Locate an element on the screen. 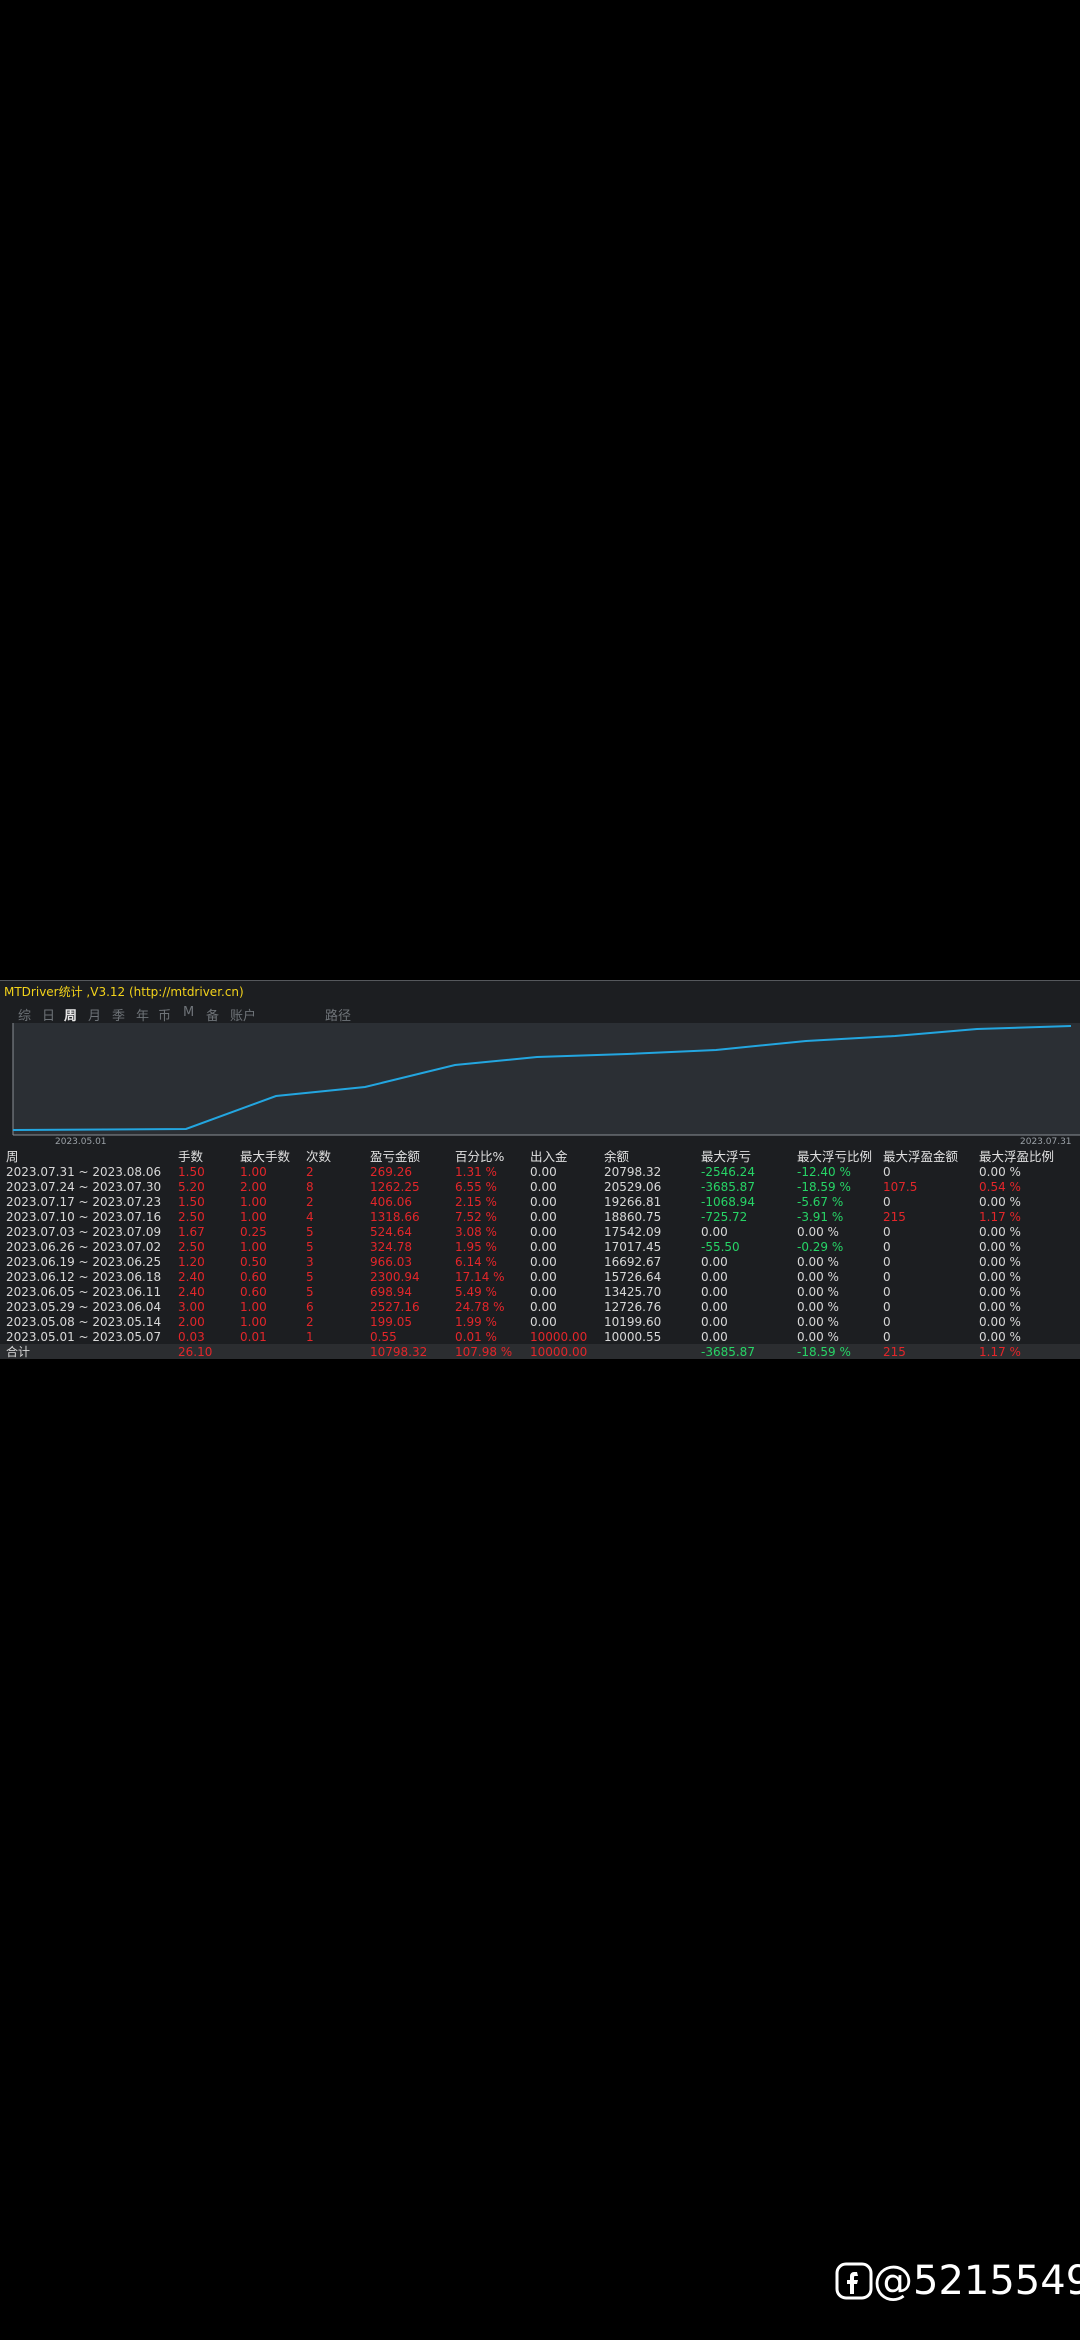  watermark: @5215549 is located at coordinates (957, 2281).